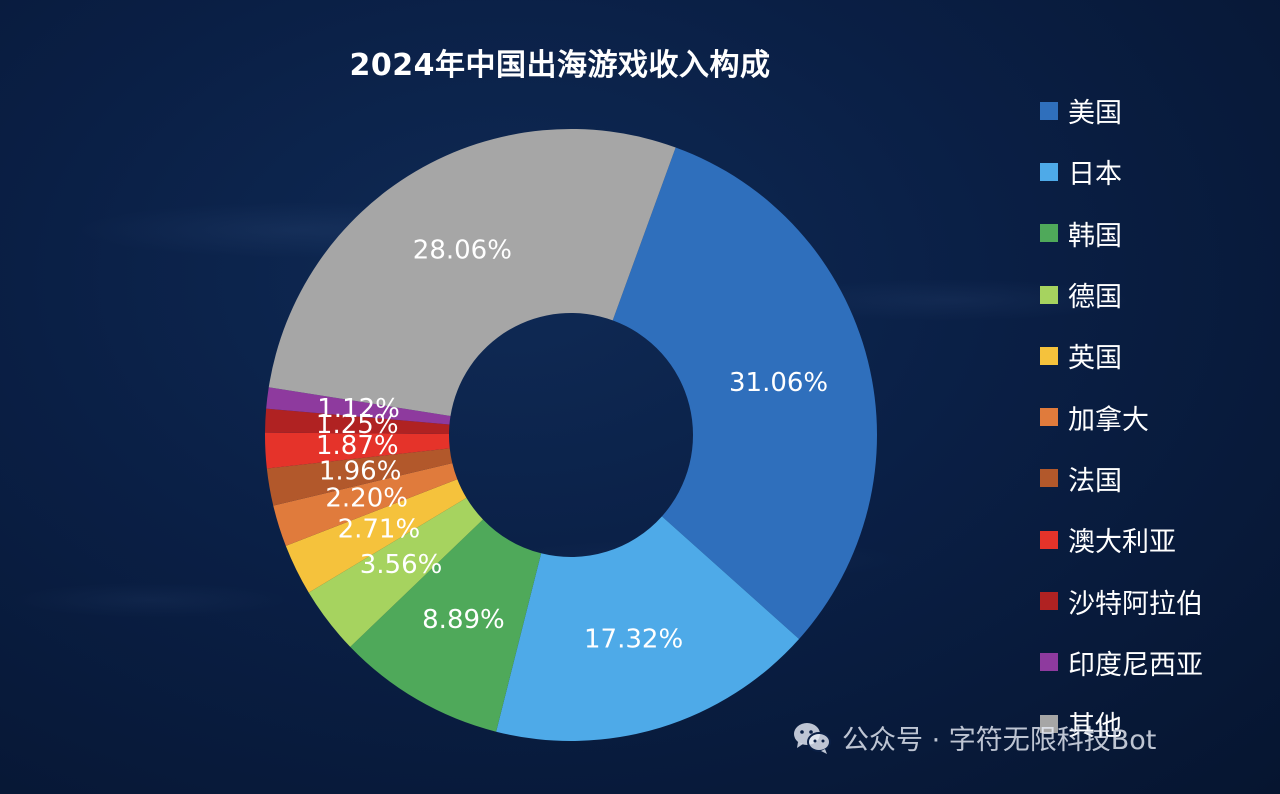 The height and width of the screenshot is (794, 1280). Describe the element at coordinates (360, 471) in the screenshot. I see `slice-label-法国: 1.96%` at that location.